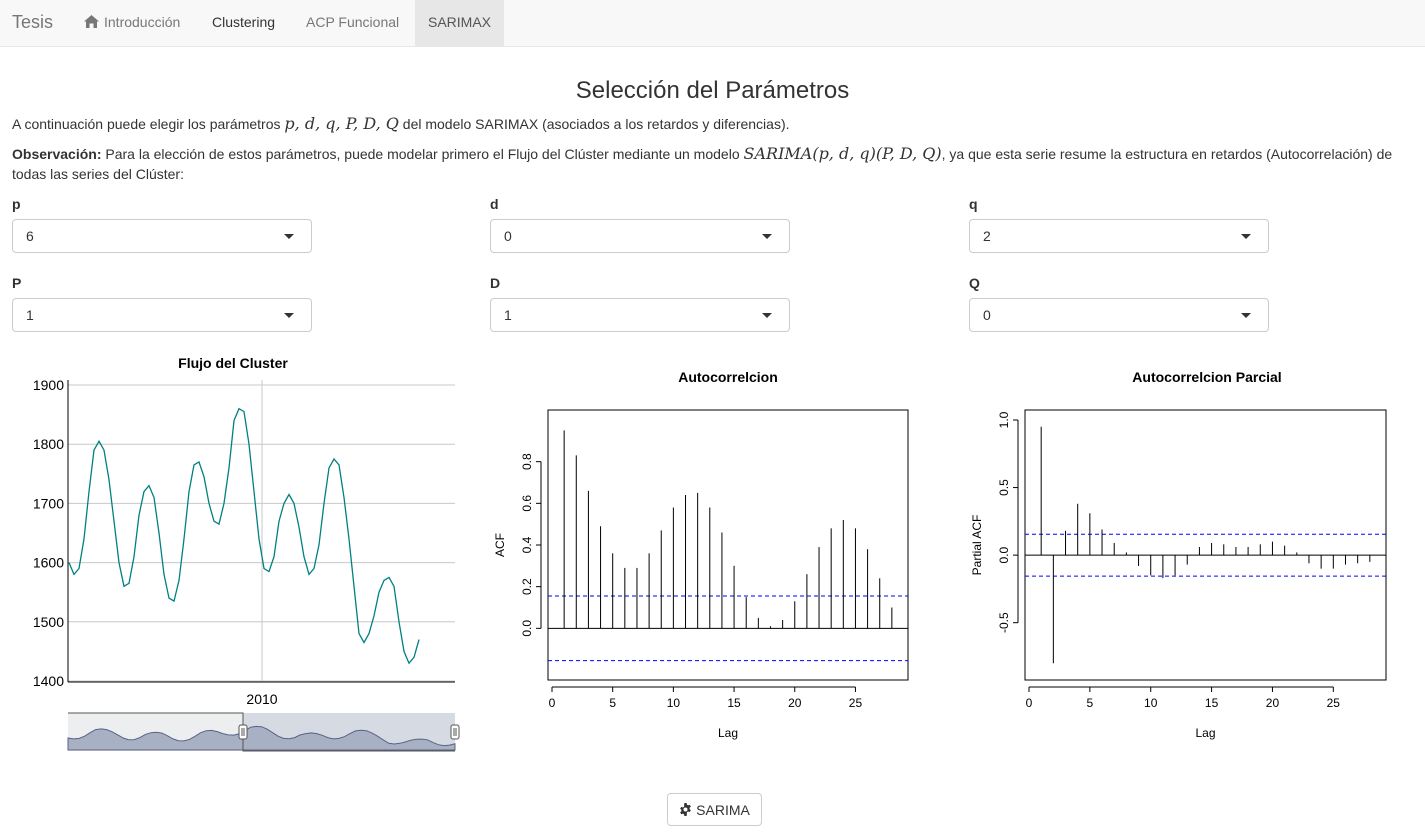  What do you see at coordinates (728, 377) in the screenshot?
I see `acf-chart-title: Autocorrelcion` at bounding box center [728, 377].